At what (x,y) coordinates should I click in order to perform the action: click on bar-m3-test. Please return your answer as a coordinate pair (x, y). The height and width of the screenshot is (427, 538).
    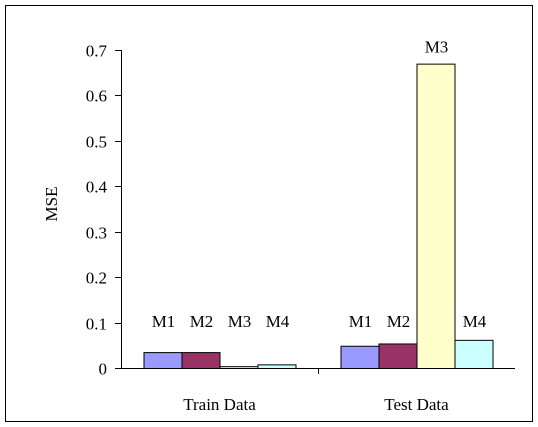
    Looking at the image, I should click on (436, 216).